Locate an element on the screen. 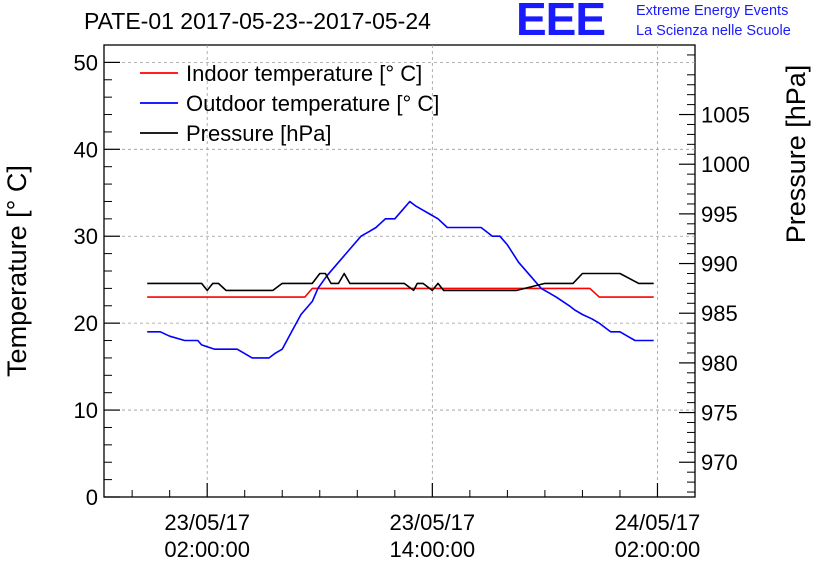 This screenshot has height=572, width=836. chart-title: PATE-01 2017-05-23--2017-05-24 is located at coordinates (257, 21).